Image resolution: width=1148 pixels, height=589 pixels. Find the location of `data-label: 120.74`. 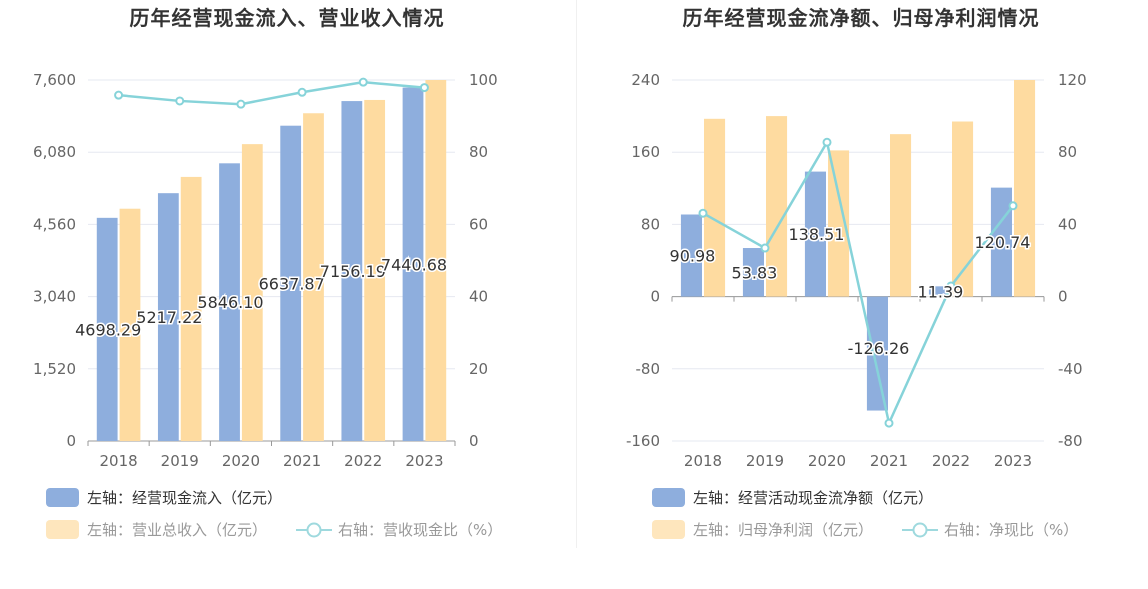

data-label: 120.74 is located at coordinates (1002, 242).